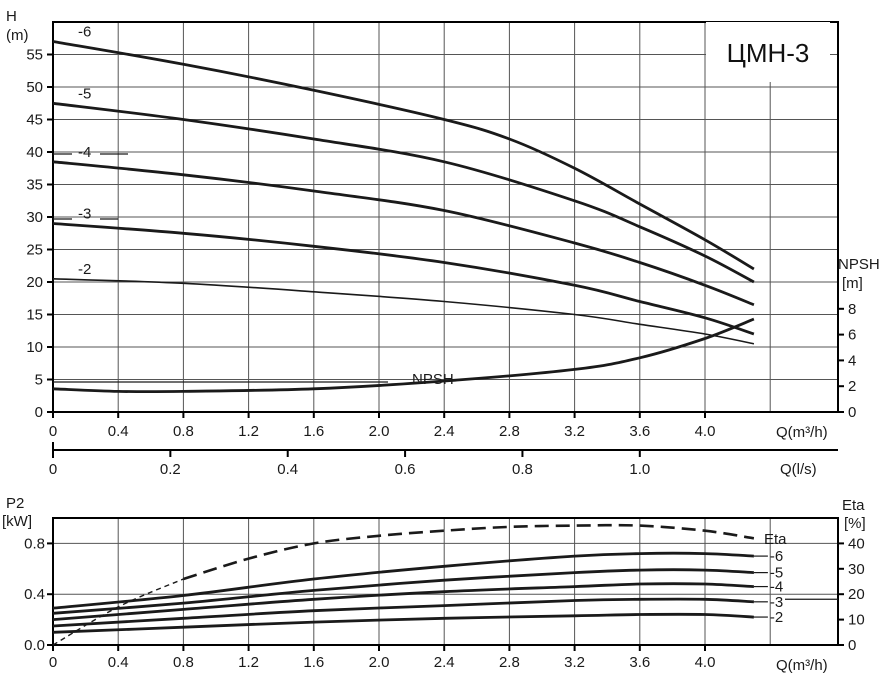 This screenshot has height=694, width=894. Describe the element at coordinates (775, 539) in the screenshot. I see `eta-curve-label: Eta` at that location.